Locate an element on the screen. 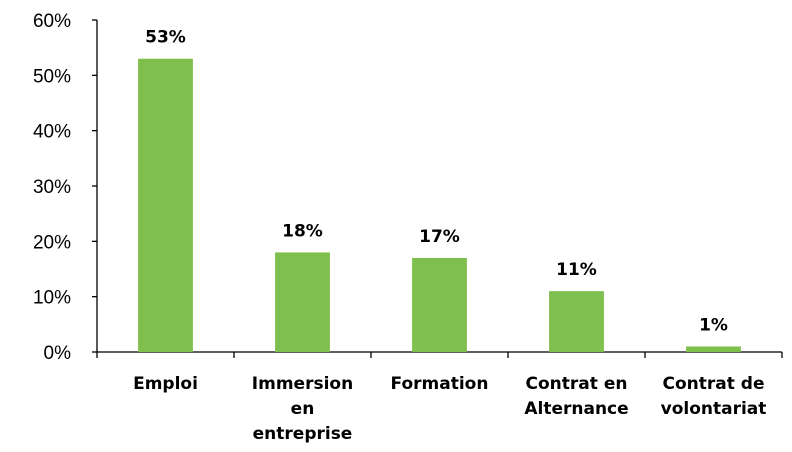  y-tick-label: 10% is located at coordinates (52, 298).